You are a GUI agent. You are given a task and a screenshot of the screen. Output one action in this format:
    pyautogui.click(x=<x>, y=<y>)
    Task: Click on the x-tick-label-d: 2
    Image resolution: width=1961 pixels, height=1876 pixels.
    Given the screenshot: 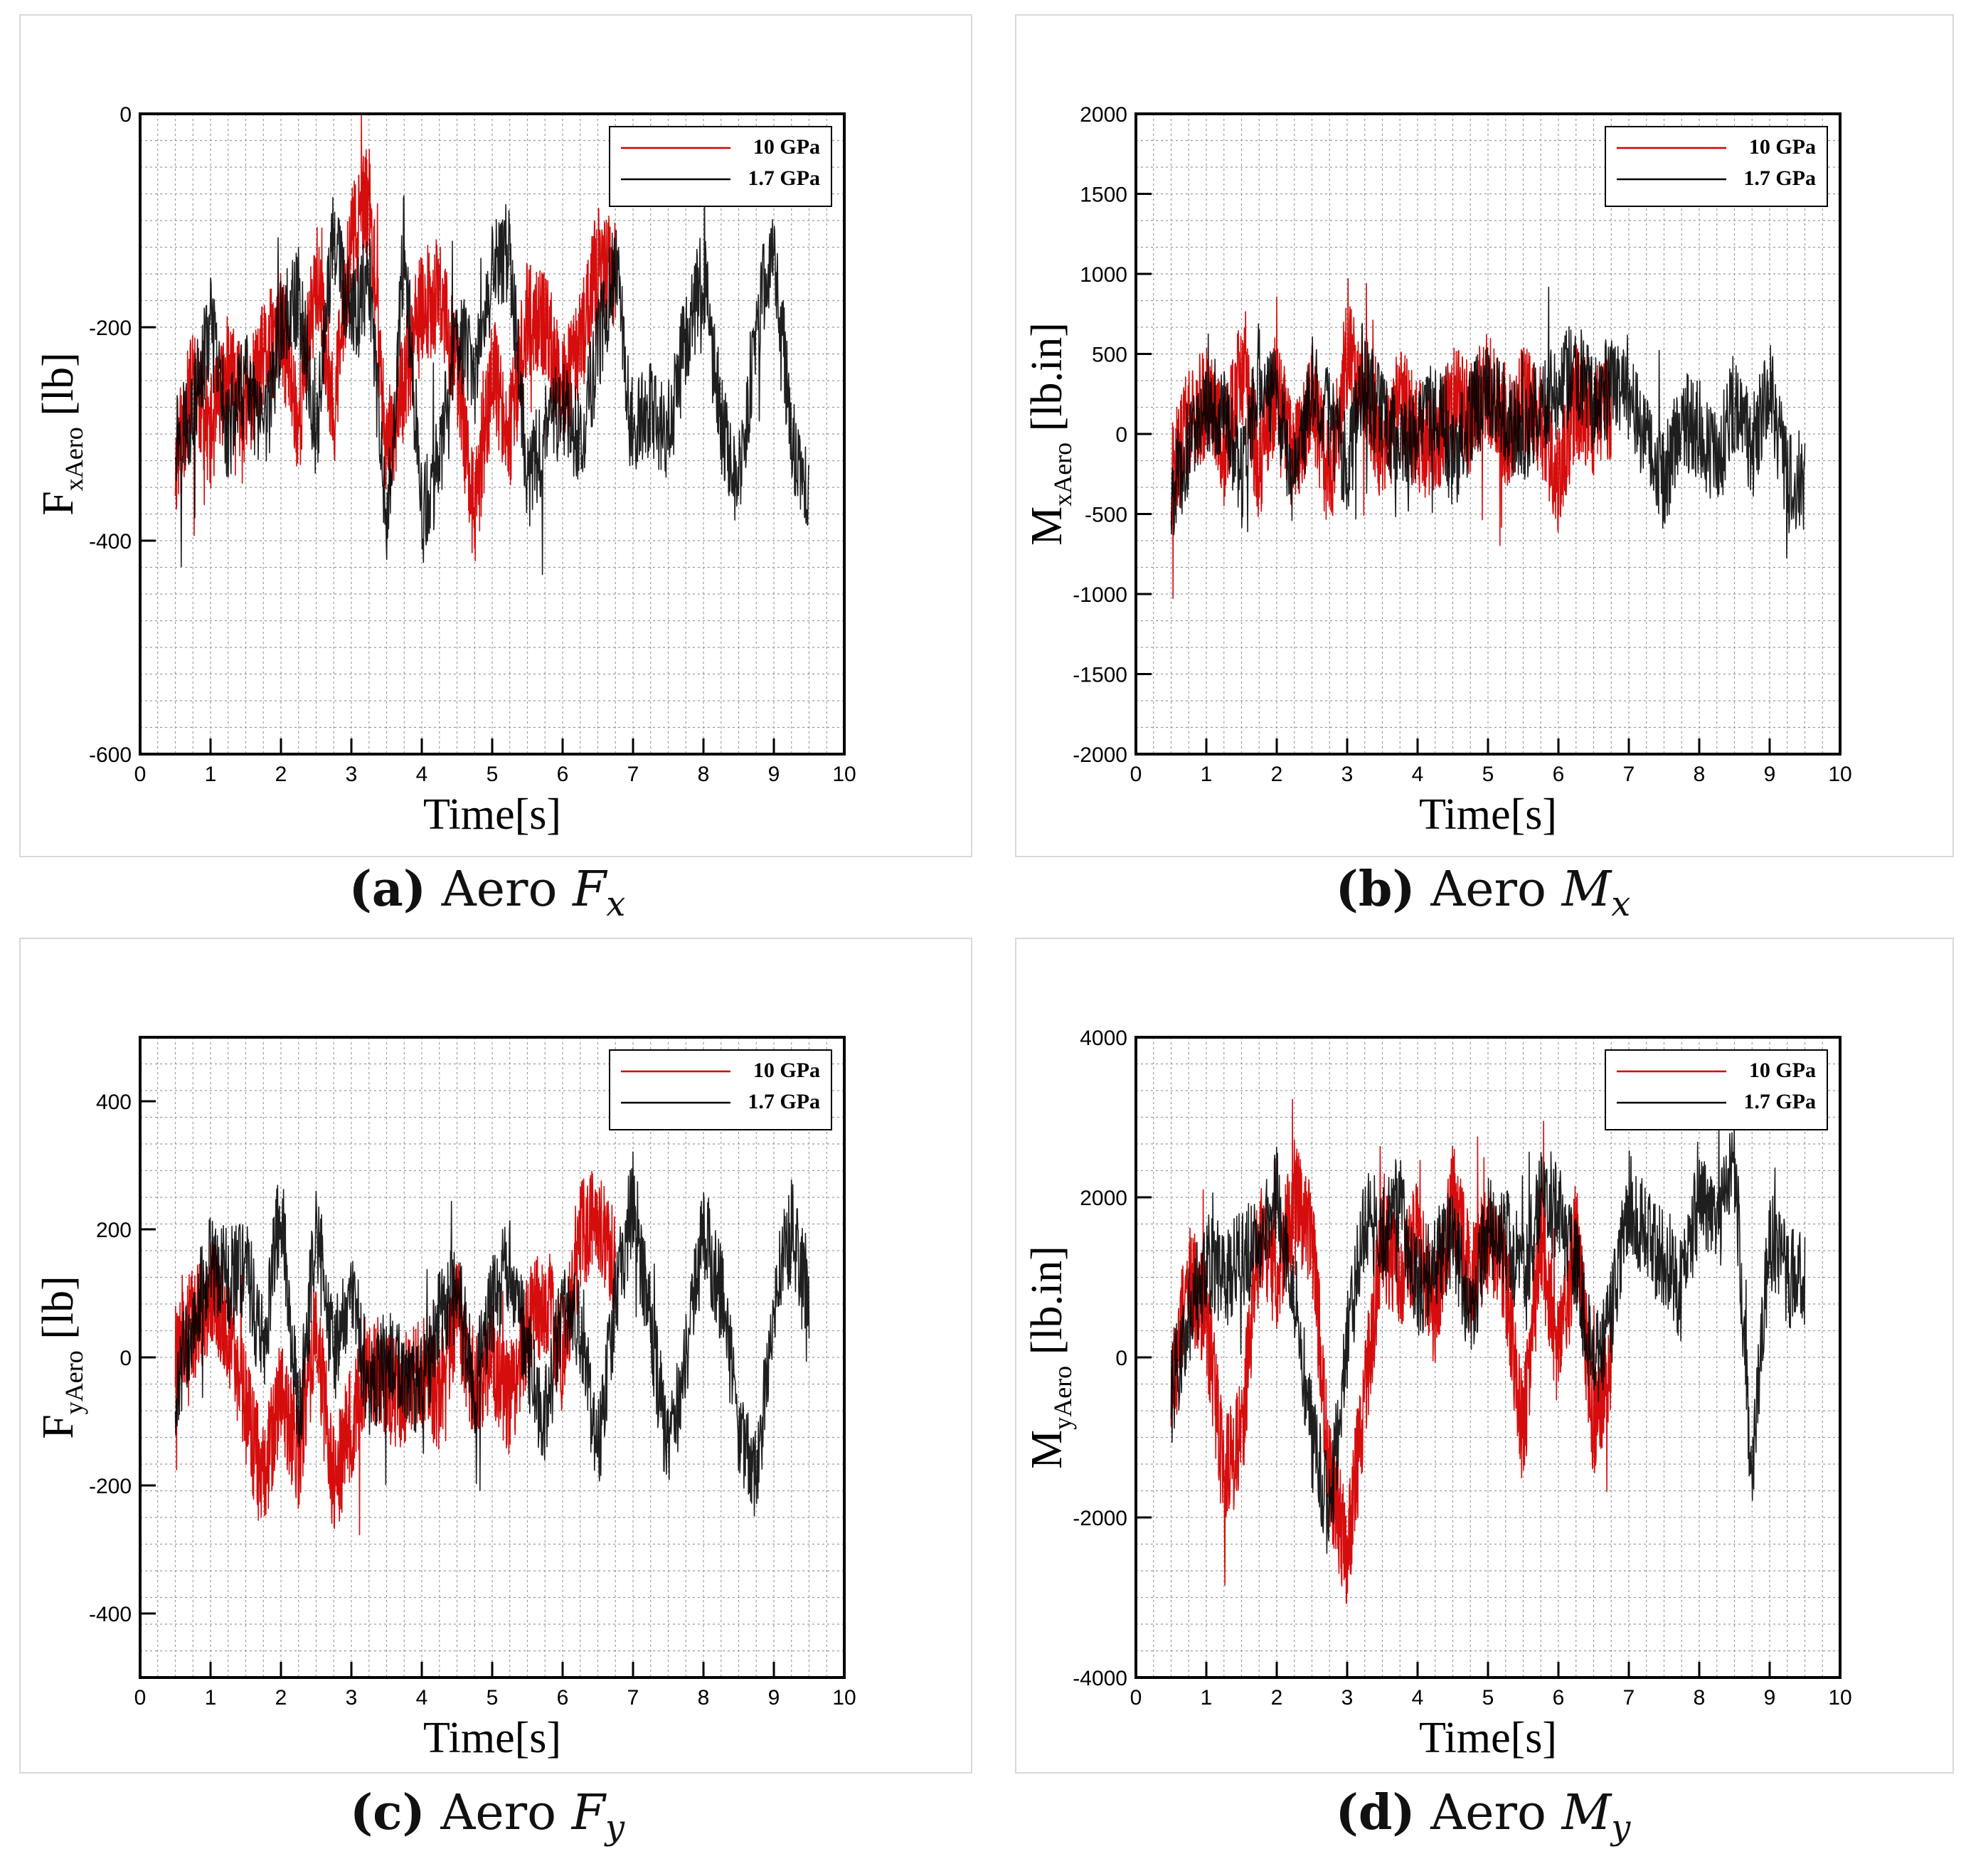 What is the action you would take?
    pyautogui.click(x=1277, y=1698)
    